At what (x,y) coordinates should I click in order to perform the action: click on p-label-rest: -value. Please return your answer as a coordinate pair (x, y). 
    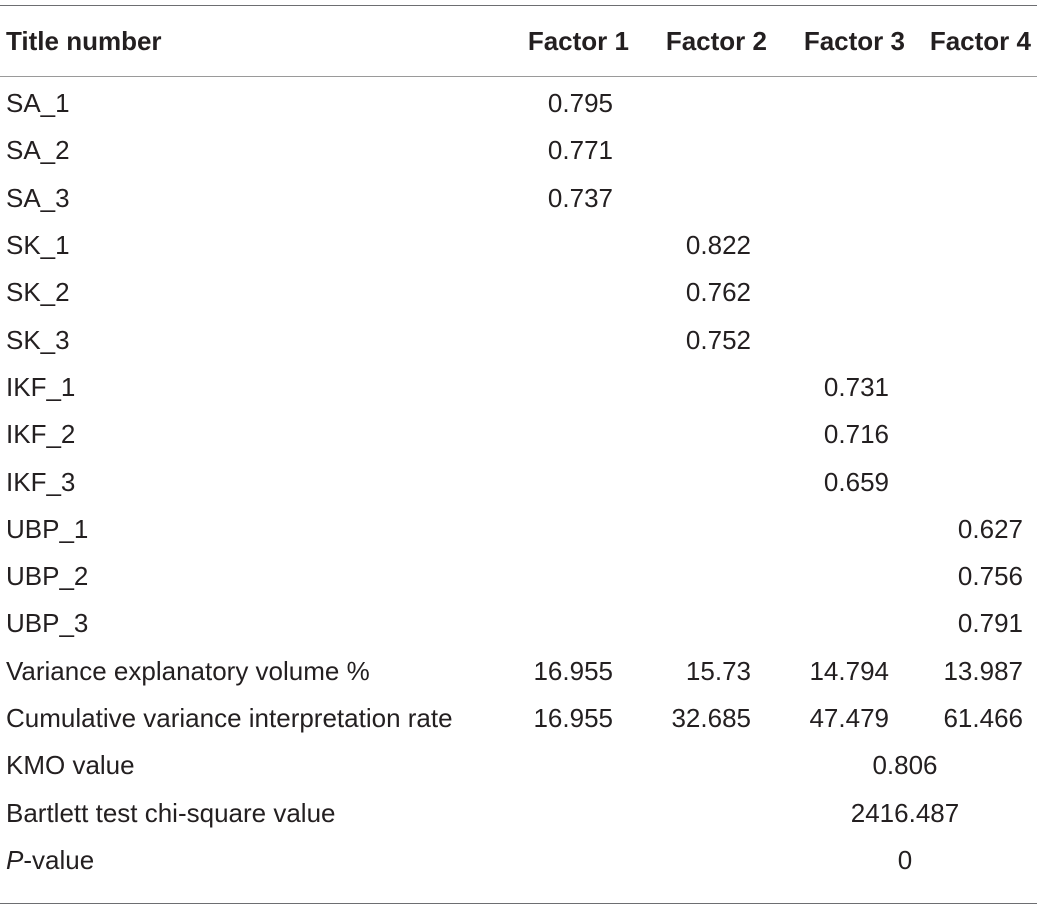
    Looking at the image, I should click on (59, 859).